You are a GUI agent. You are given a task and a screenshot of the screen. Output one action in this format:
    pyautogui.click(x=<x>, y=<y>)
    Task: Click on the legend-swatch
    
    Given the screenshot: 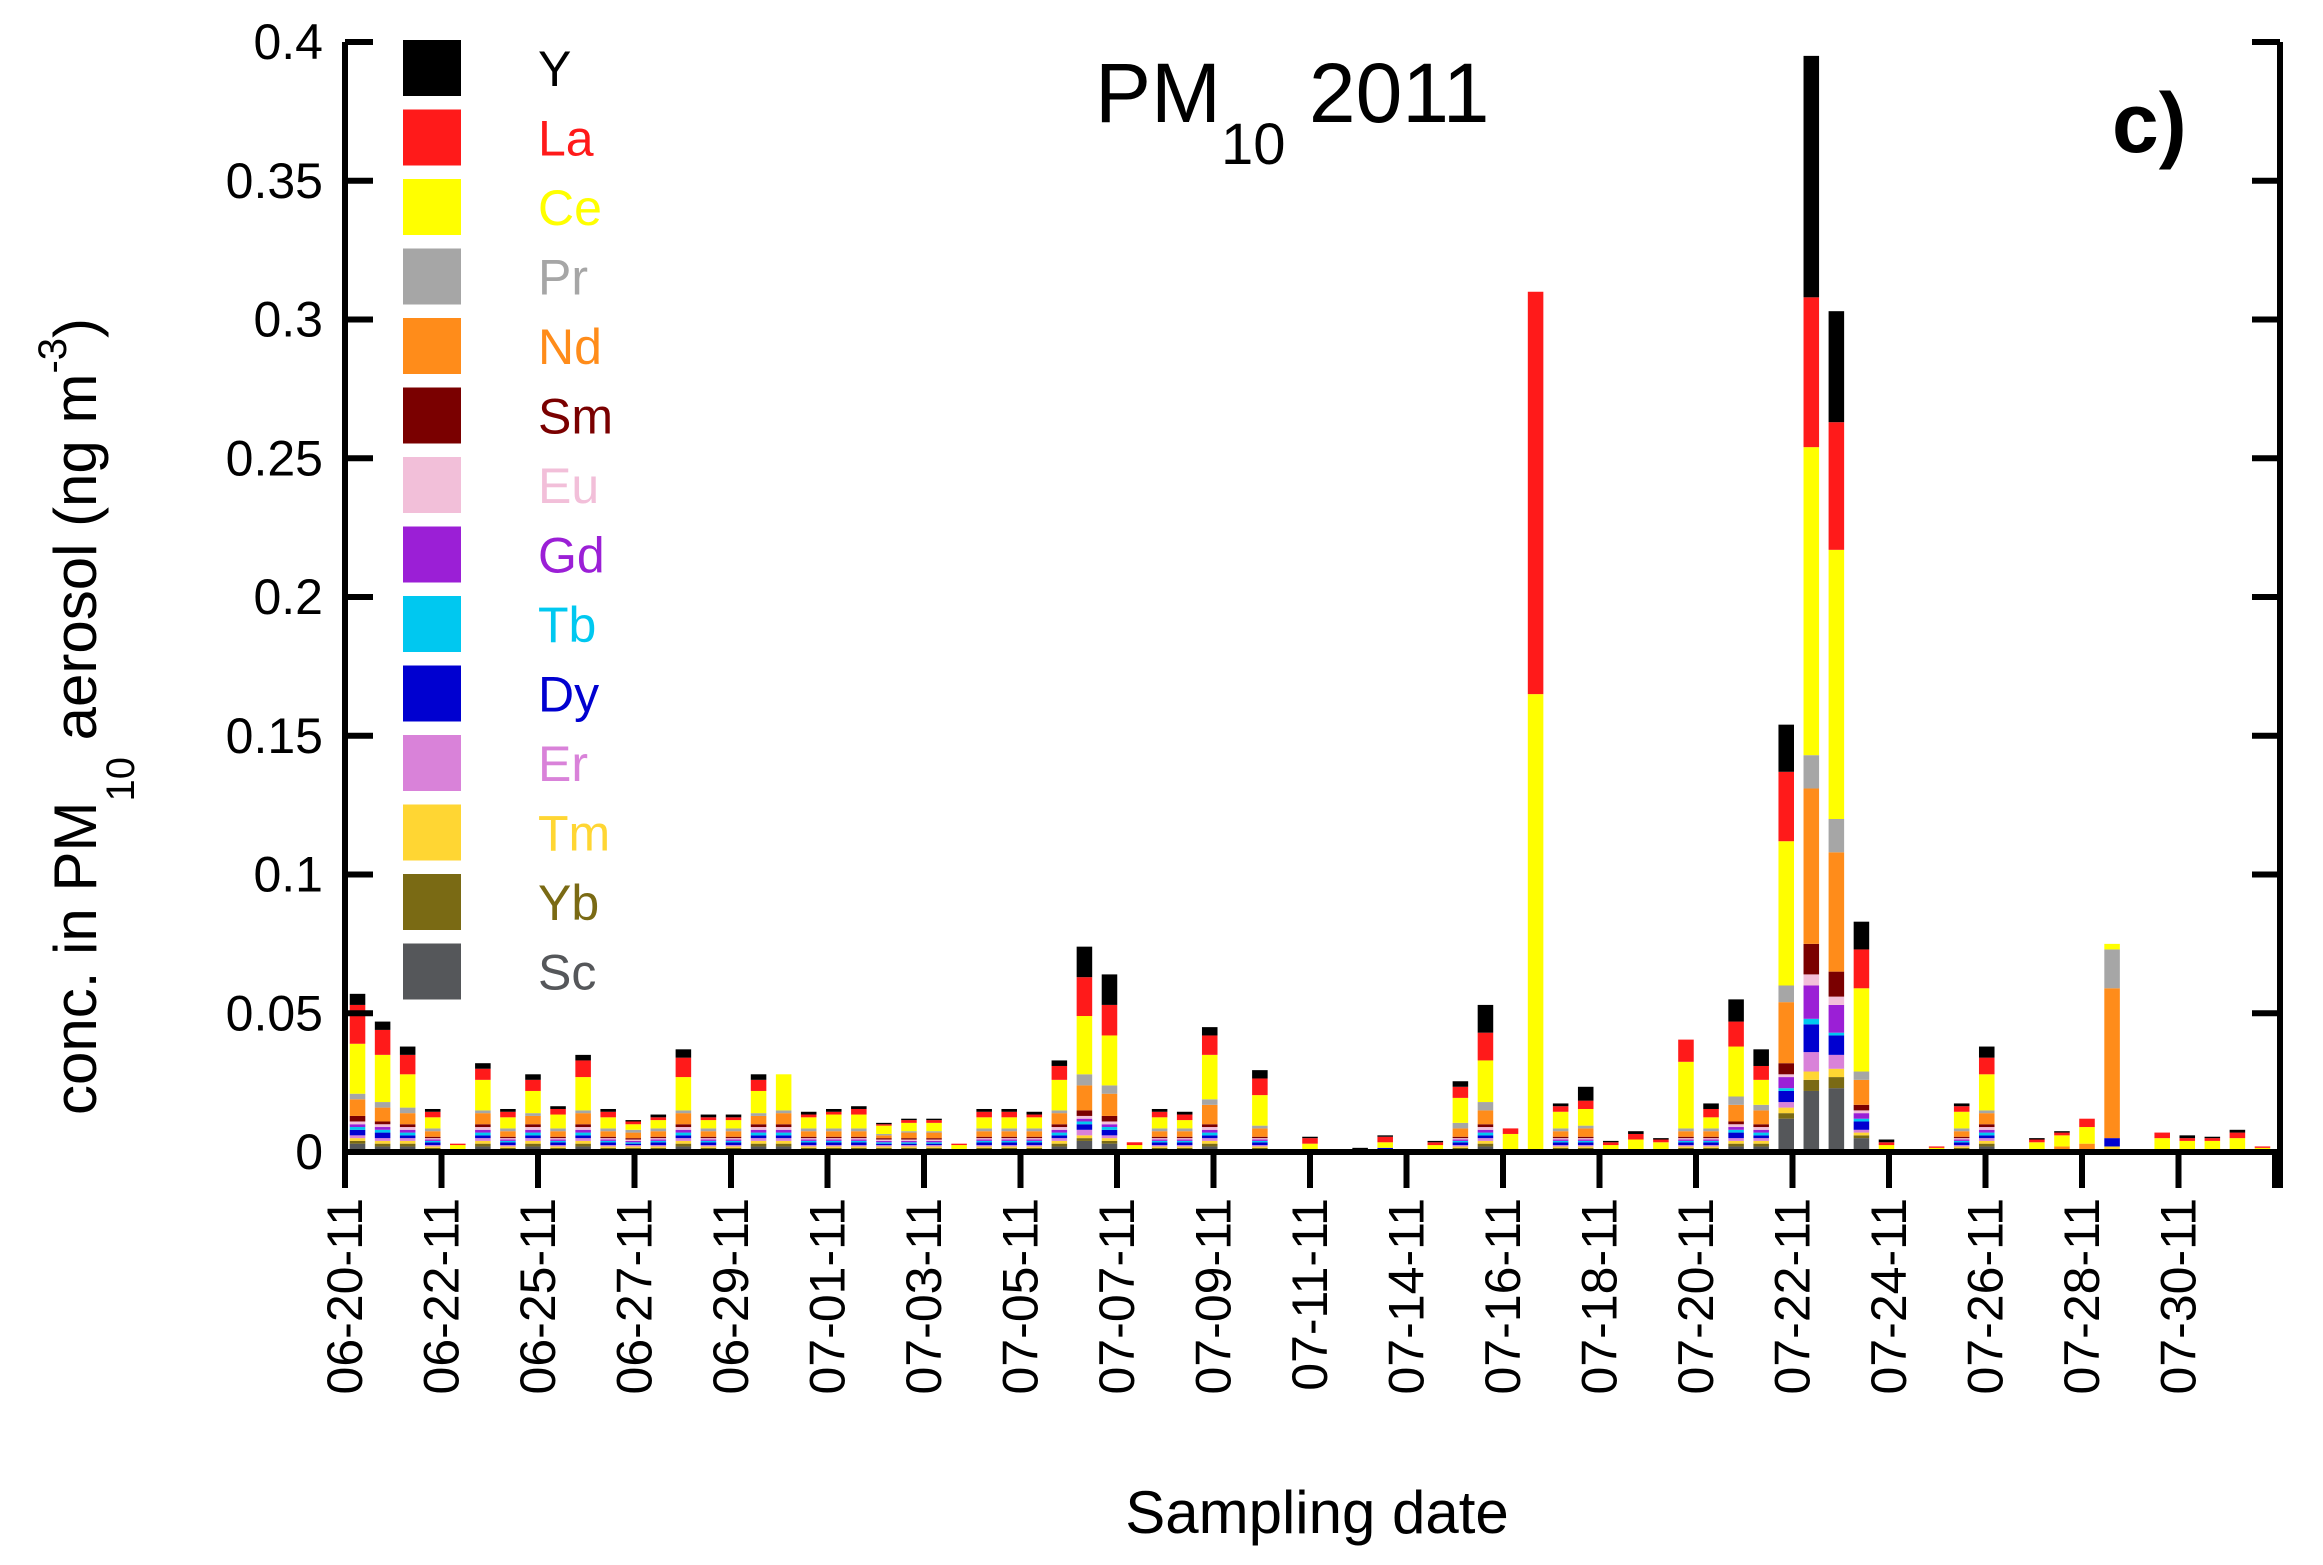 What is the action you would take?
    pyautogui.click(x=432, y=485)
    